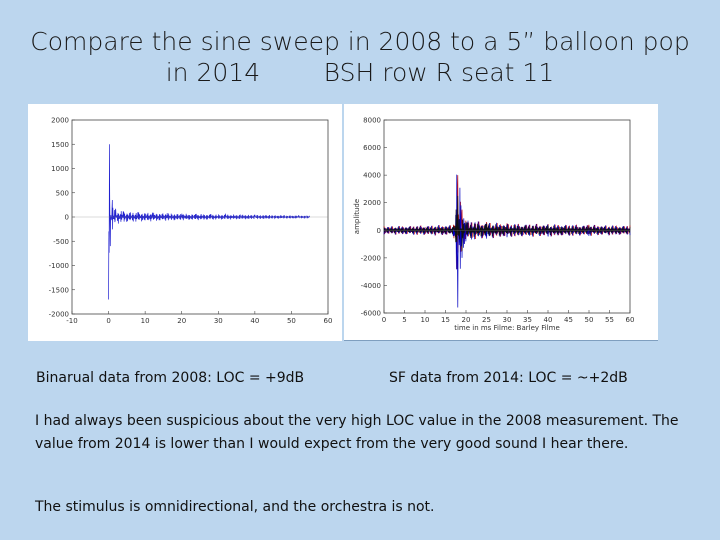  I want to click on y-axis-label: amplitude, so click(357, 216).